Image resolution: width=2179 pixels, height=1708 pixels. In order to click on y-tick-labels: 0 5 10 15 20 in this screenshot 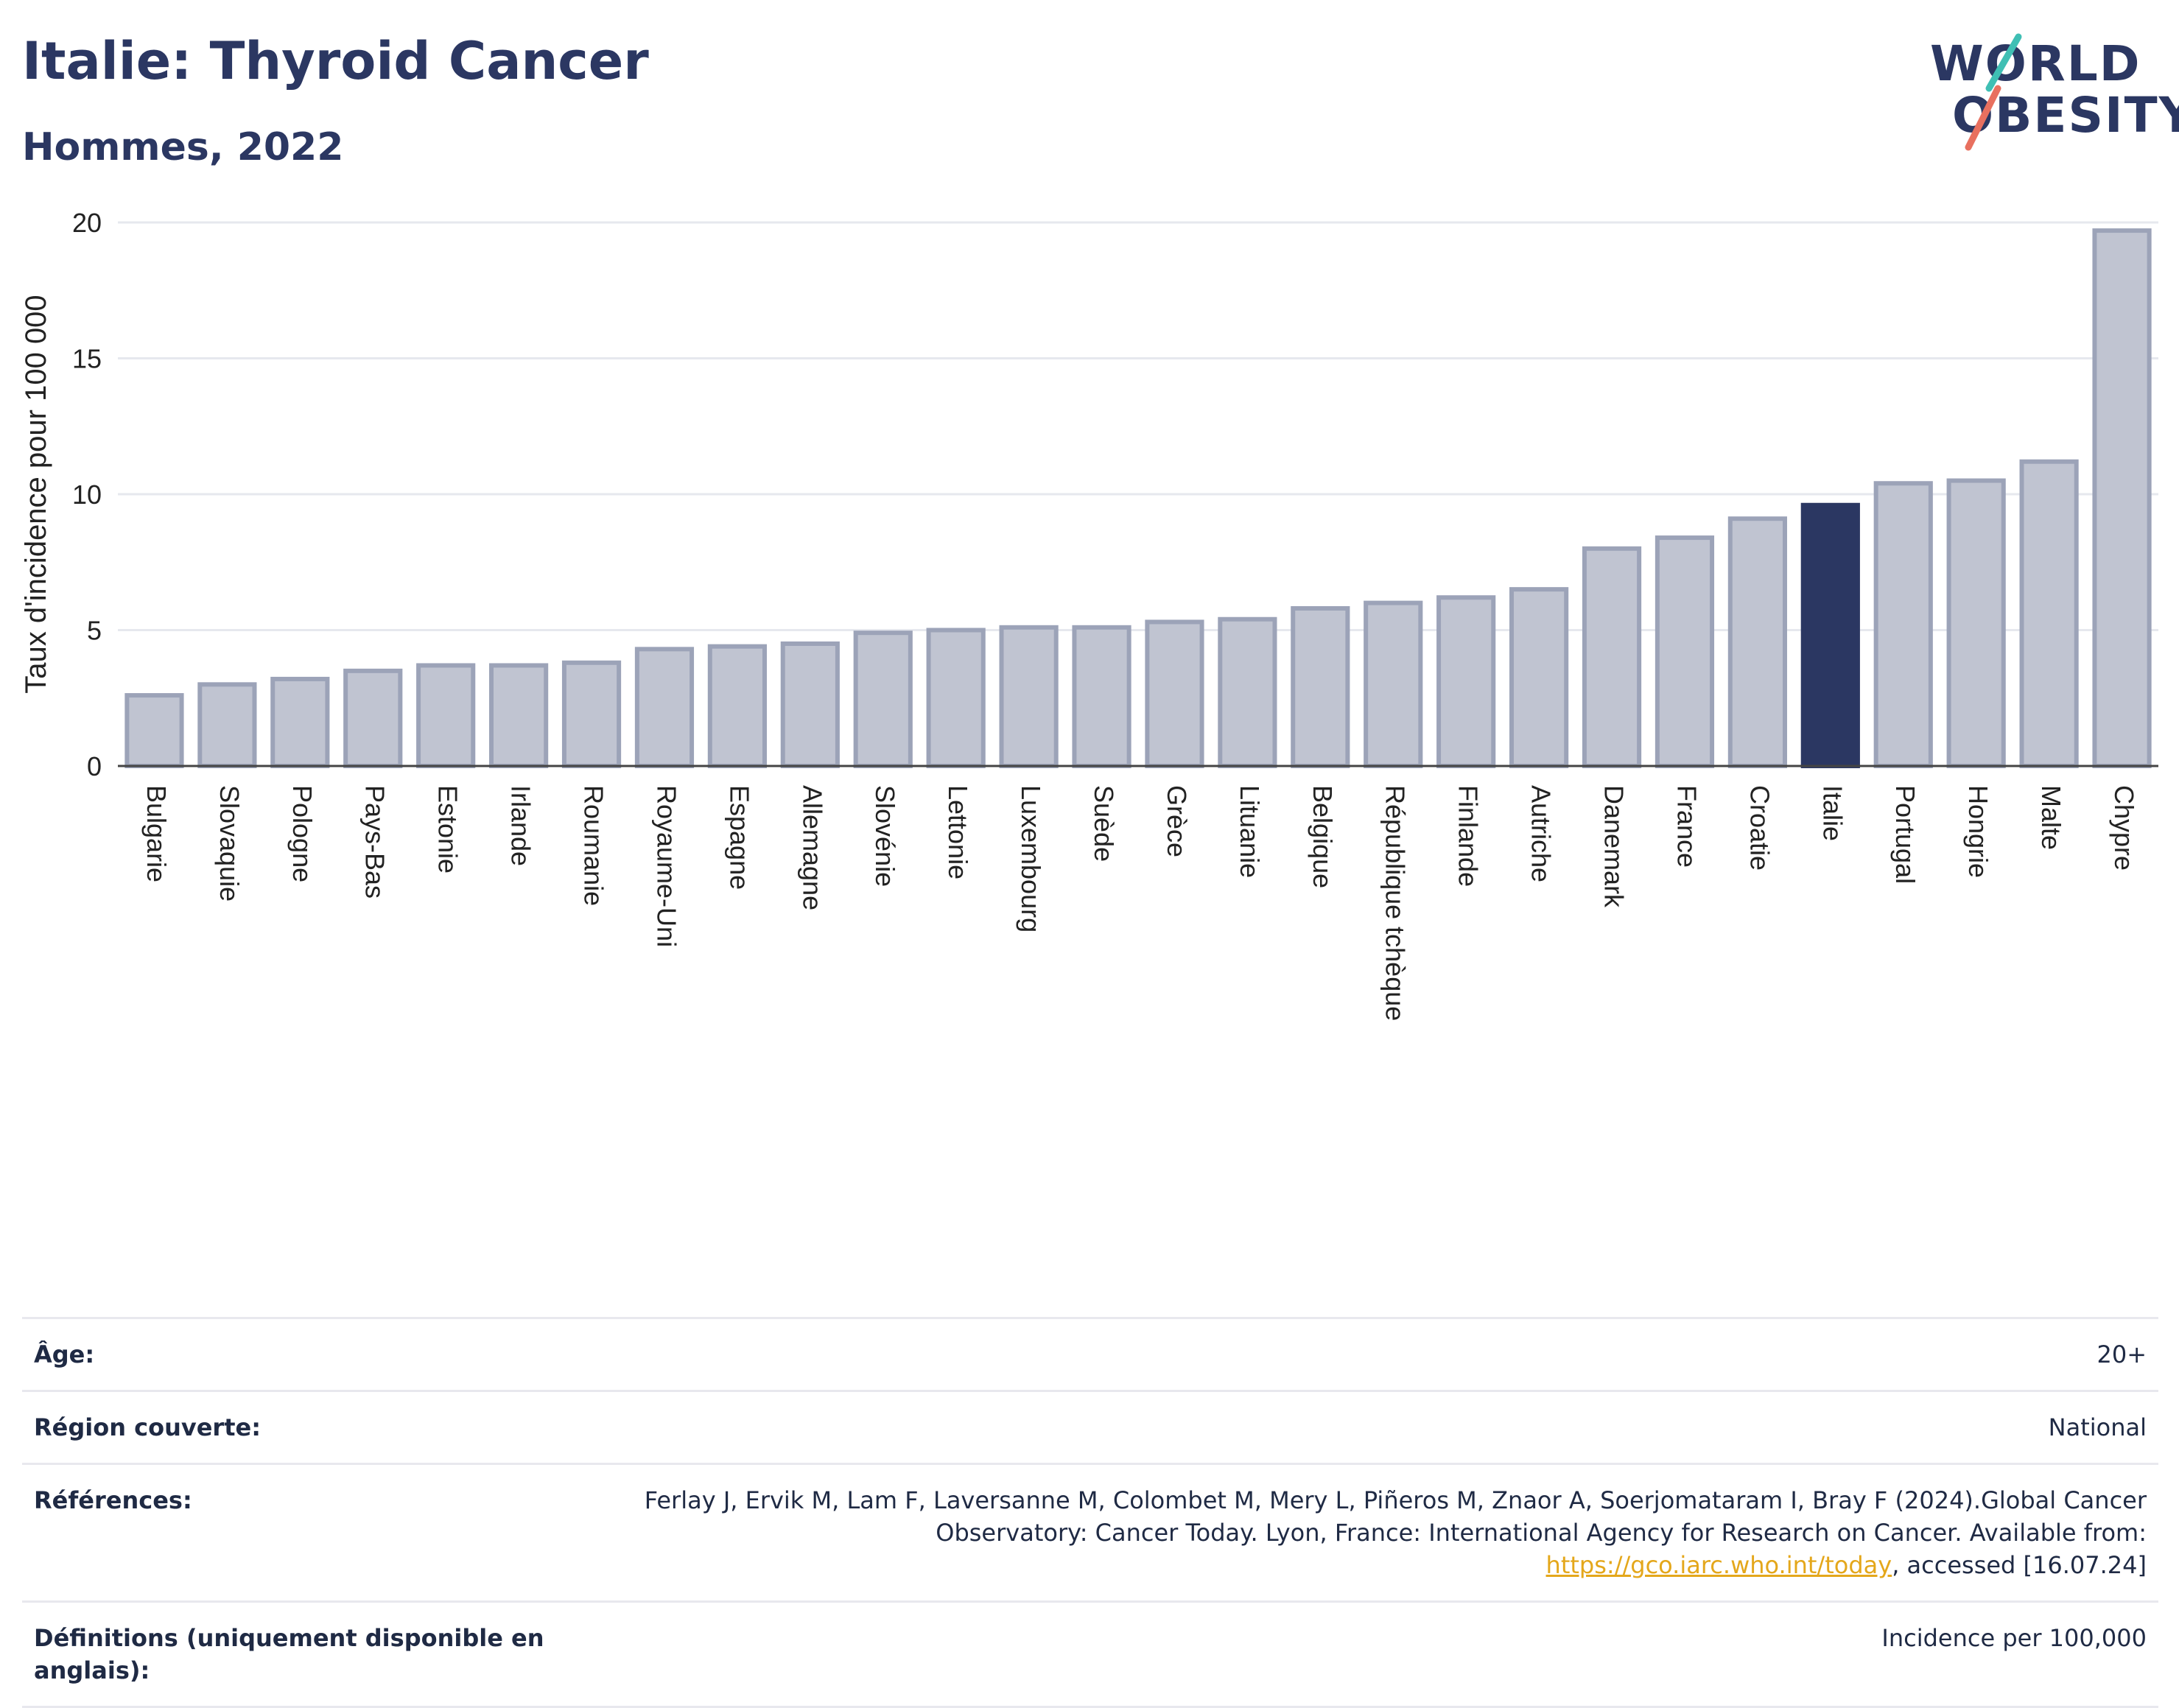, I will do `click(87, 494)`.